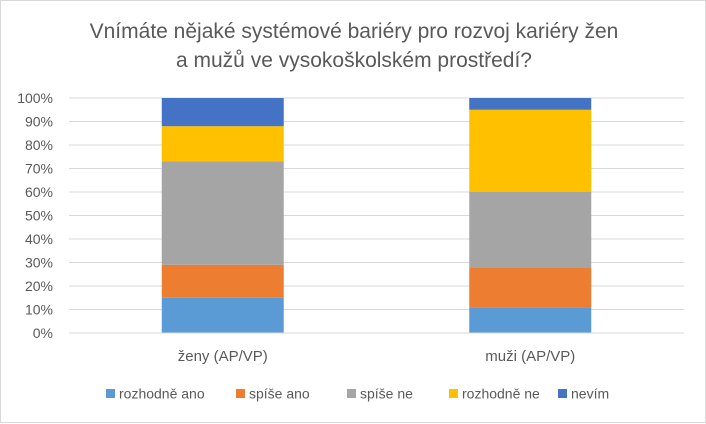  What do you see at coordinates (39, 145) in the screenshot?
I see `y-tick-label: 80%` at bounding box center [39, 145].